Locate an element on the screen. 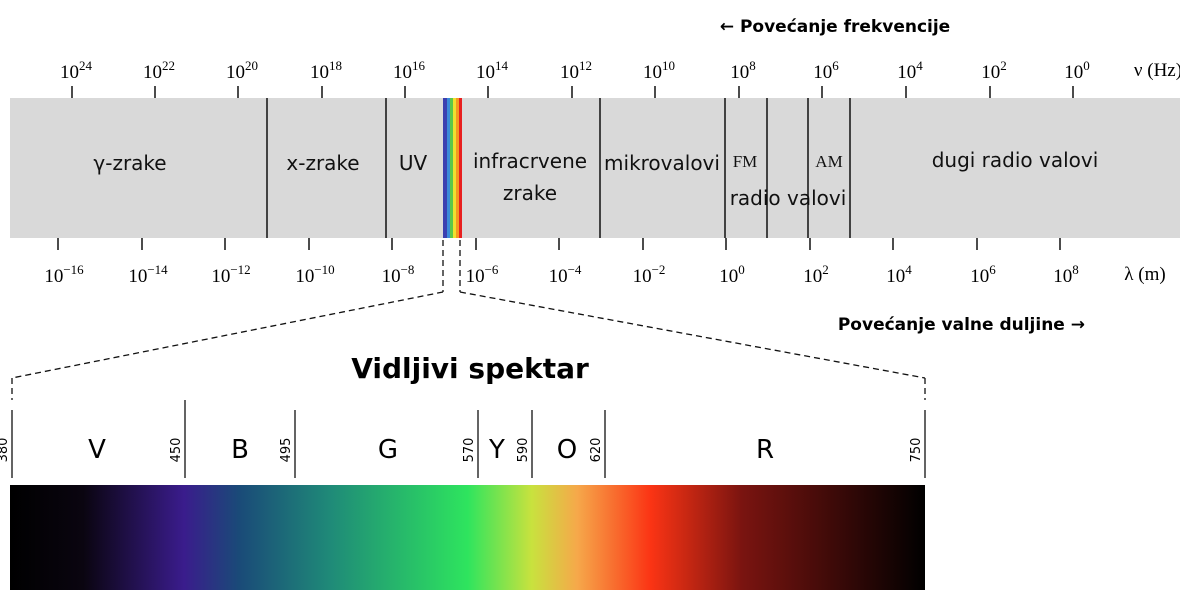  tick-label: 10¹⁴ is located at coordinates (492, 70).